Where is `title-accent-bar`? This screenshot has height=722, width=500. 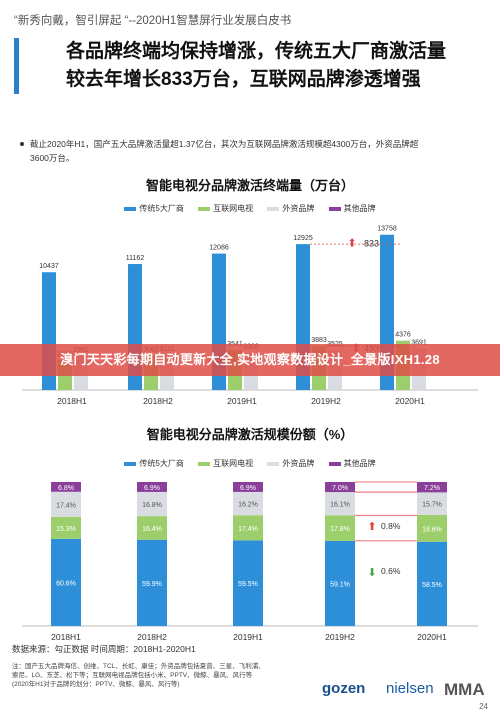 title-accent-bar is located at coordinates (16, 66).